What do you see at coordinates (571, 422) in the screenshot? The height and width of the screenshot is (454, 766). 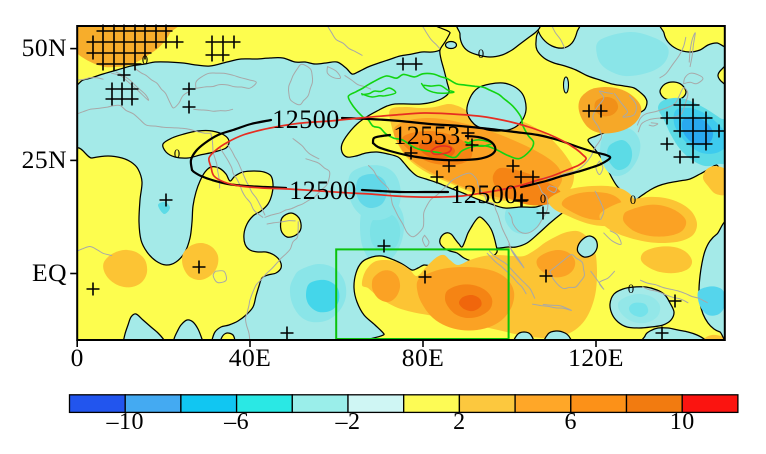 I see `svg-text: 6` at bounding box center [571, 422].